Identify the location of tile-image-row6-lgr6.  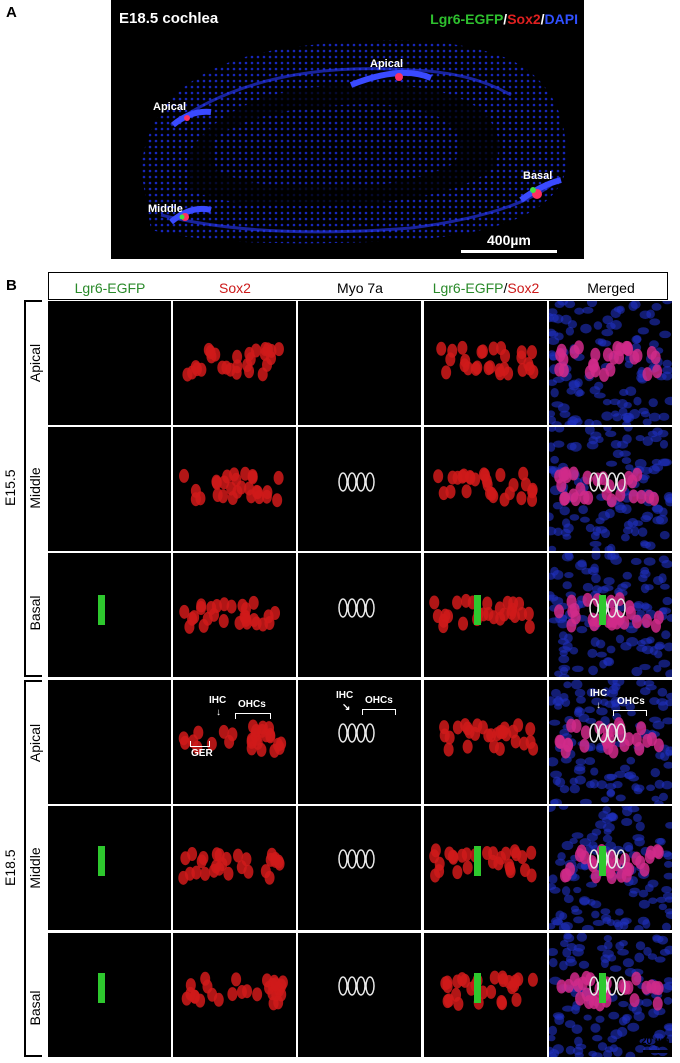
(101, 988).